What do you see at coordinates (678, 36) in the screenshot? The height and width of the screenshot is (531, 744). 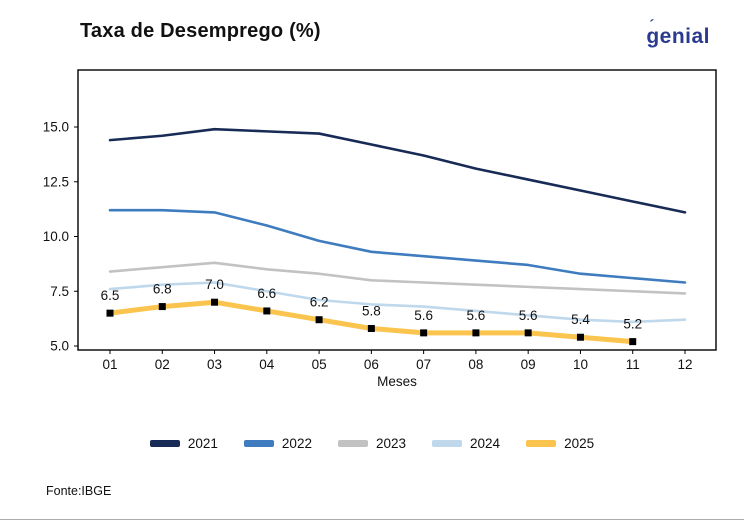 I see `logo-text: genial` at bounding box center [678, 36].